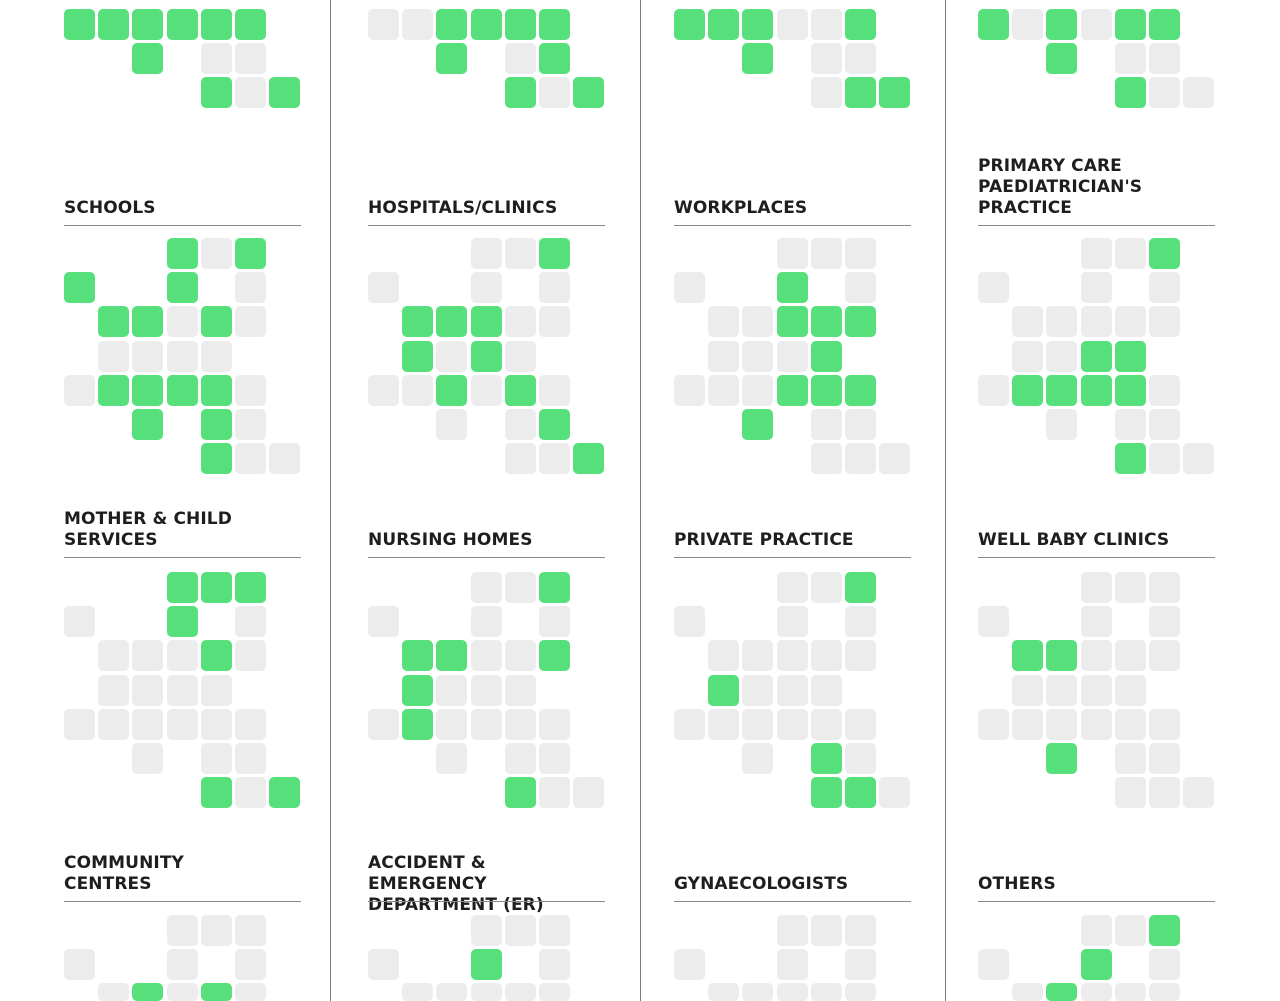 The image size is (1280, 1001). Describe the element at coordinates (1060, 187) in the screenshot. I see `panel-title: PRIMARY CARE PAEDIATRICIAN'S PRACTICE` at that location.